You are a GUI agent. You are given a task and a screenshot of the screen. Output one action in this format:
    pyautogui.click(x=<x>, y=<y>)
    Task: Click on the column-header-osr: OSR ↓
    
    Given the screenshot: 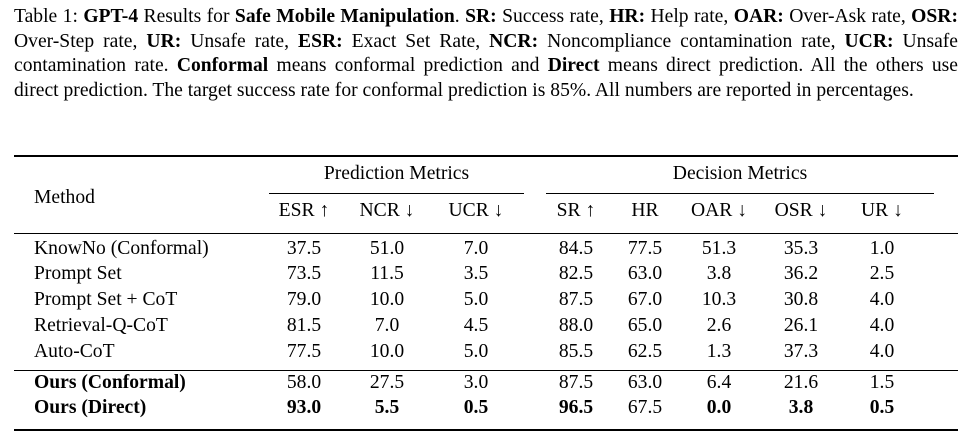 What is the action you would take?
    pyautogui.click(x=801, y=210)
    